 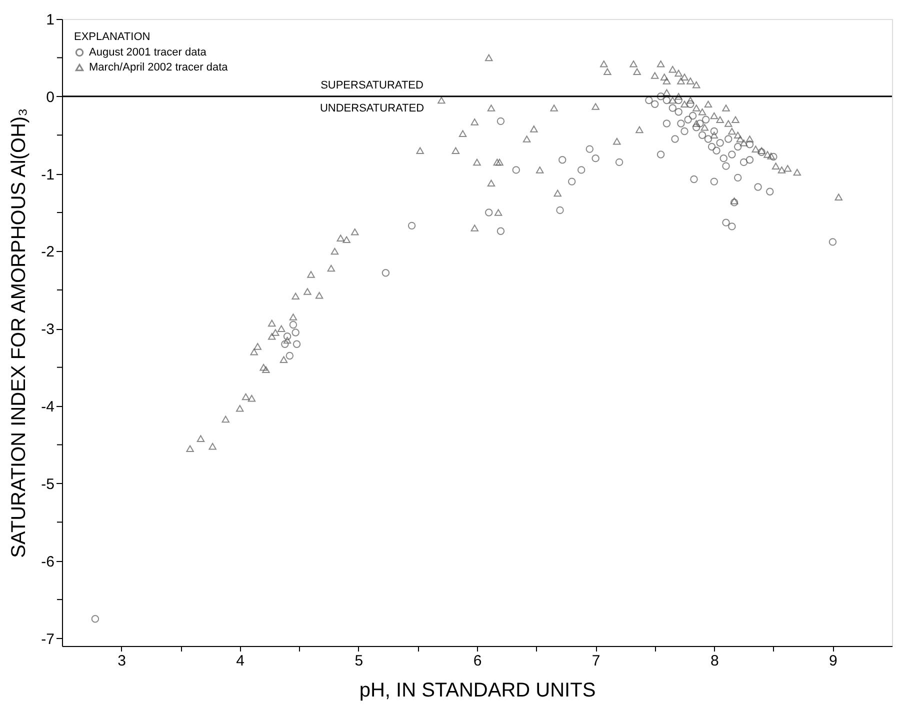 I want to click on y-tick-label: 1, so click(x=50, y=20).